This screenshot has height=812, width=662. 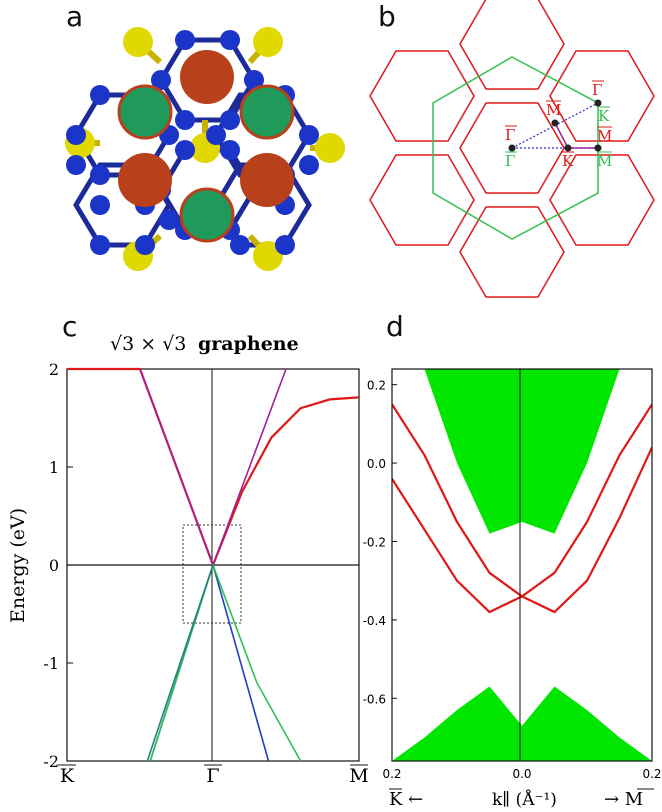 I want to click on bz-label-m-red-outer: M, so click(x=604, y=136).